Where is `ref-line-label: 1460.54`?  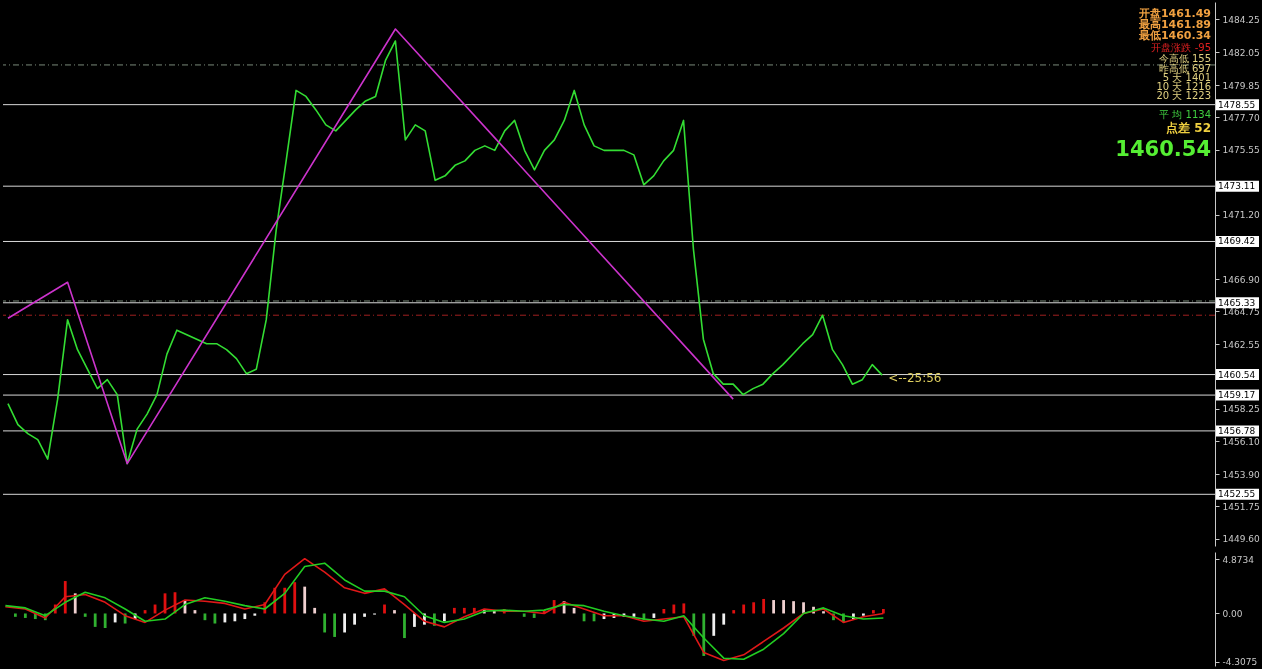
ref-line-label: 1460.54 is located at coordinates (1237, 374).